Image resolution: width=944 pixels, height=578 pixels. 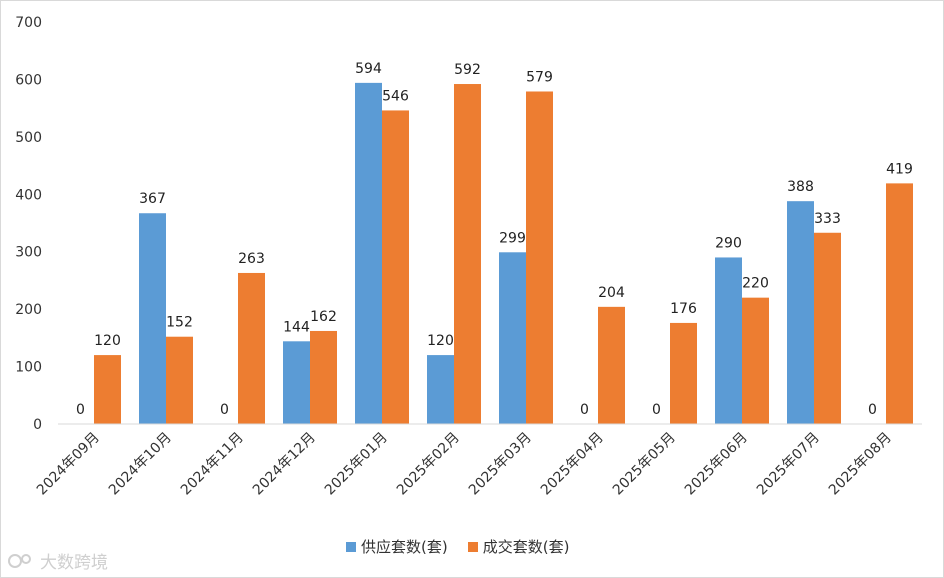 I want to click on data-label-deal: 204, so click(x=611, y=293).